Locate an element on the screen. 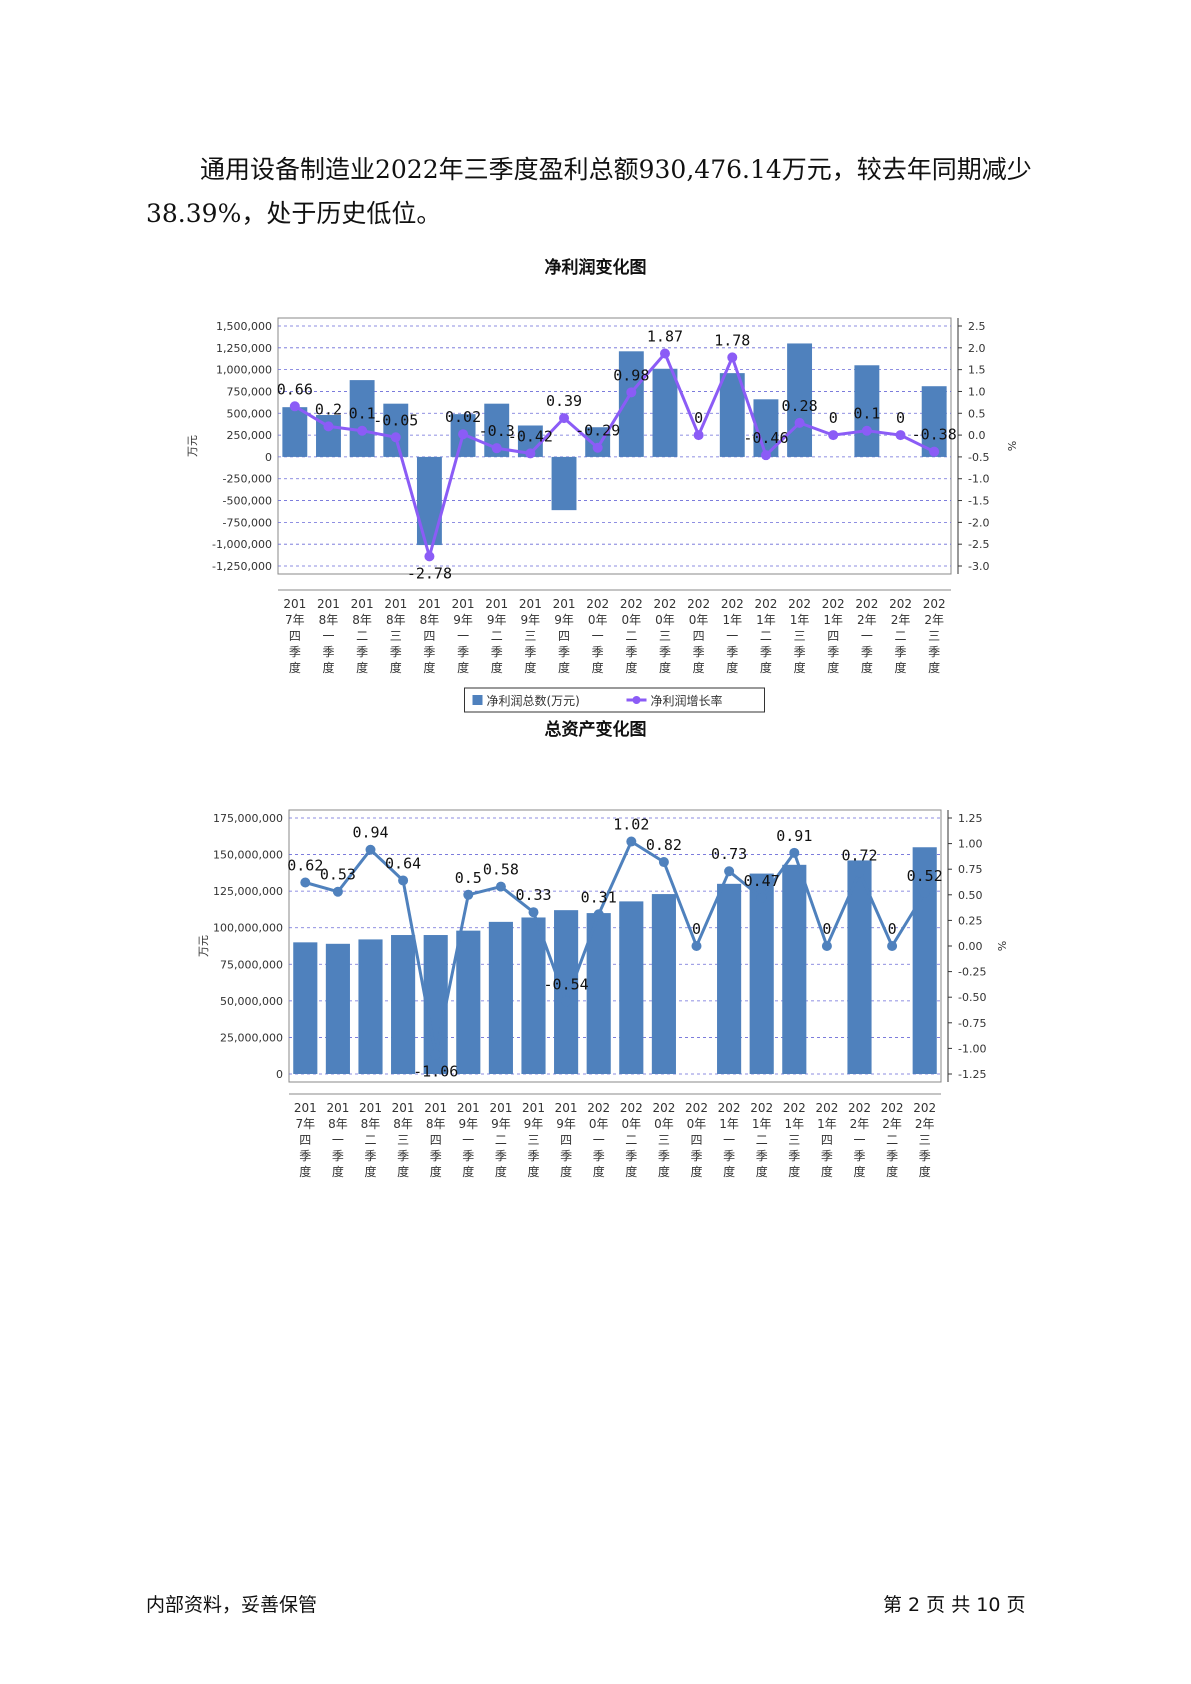  right-axis-tick-label: -1.00 is located at coordinates (972, 1048).